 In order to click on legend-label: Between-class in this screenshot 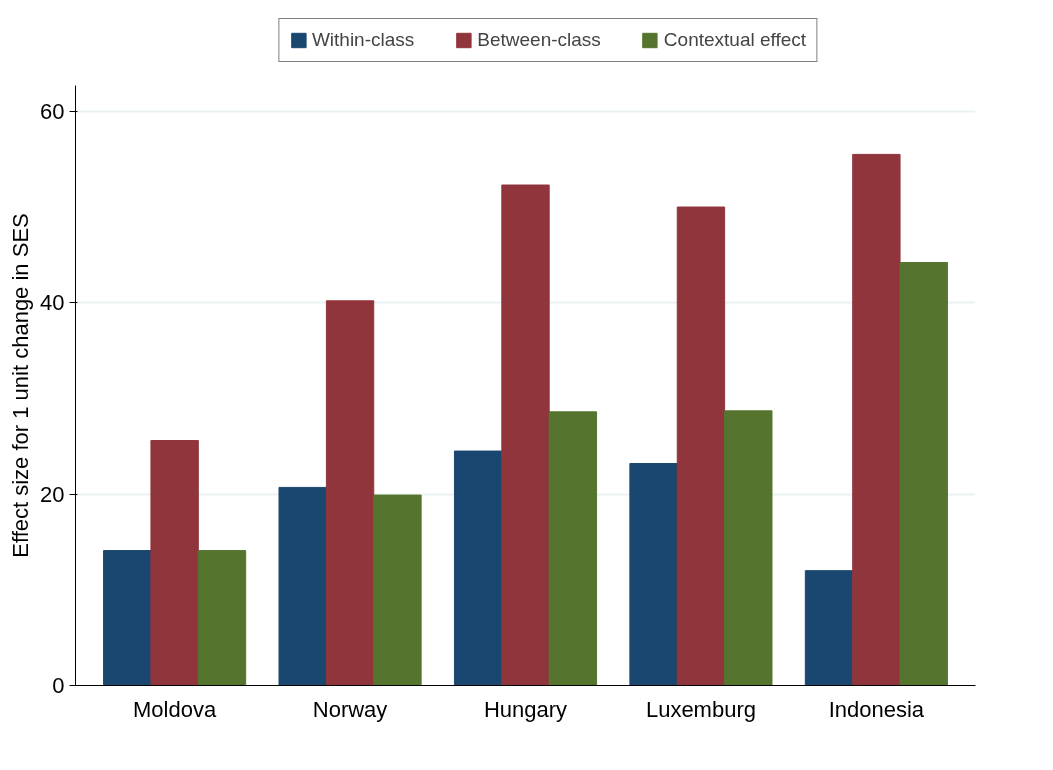, I will do `click(539, 40)`.